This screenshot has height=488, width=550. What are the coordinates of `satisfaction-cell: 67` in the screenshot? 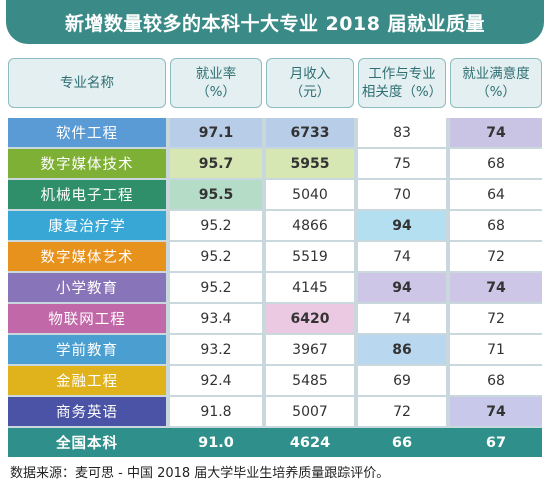 It's located at (496, 442).